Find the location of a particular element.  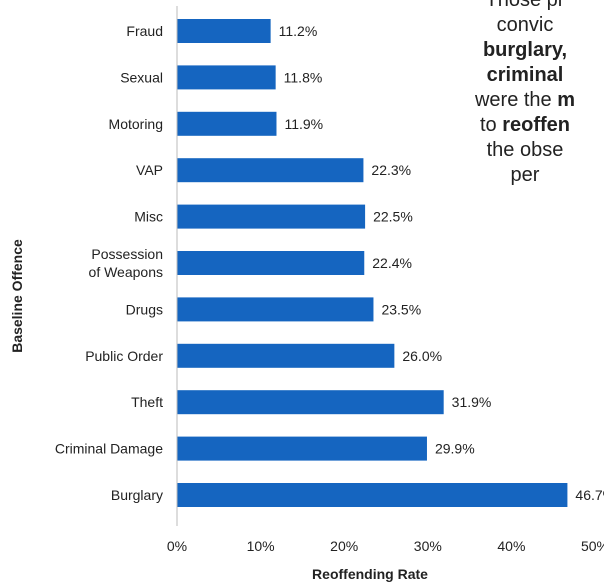

annotation-line: criminal is located at coordinates (525, 75).